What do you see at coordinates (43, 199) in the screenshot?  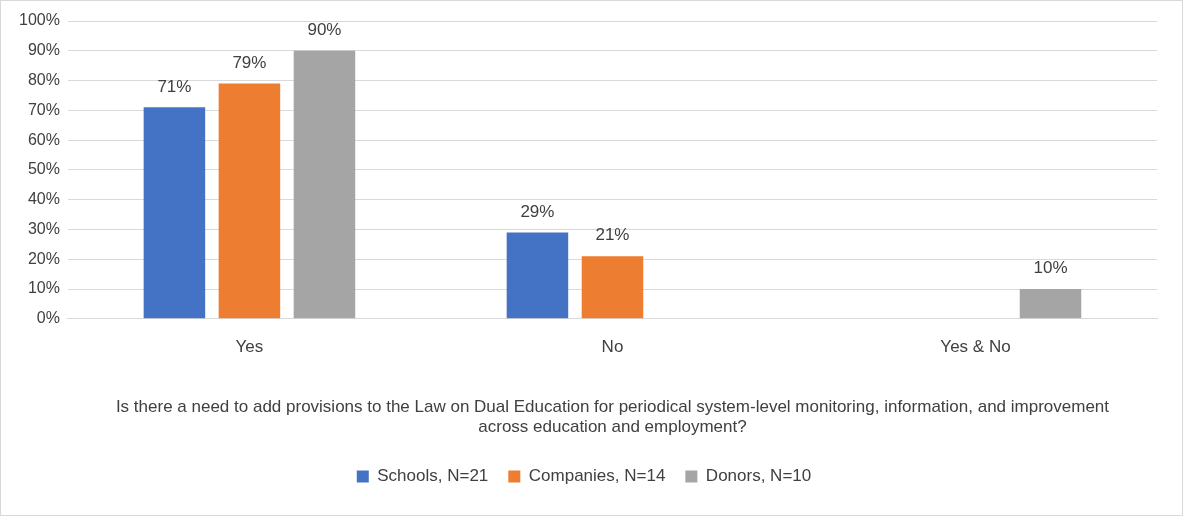 I see `y-tick-label: 40%` at bounding box center [43, 199].